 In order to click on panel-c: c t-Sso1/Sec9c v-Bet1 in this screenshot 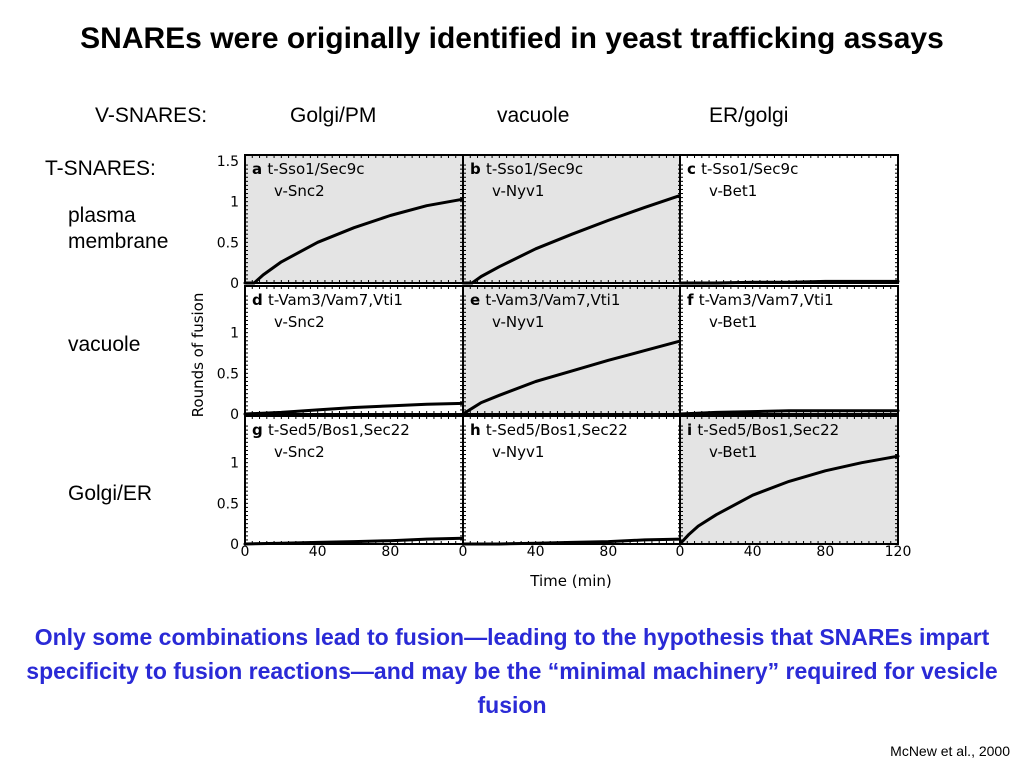, I will do `click(789, 219)`.